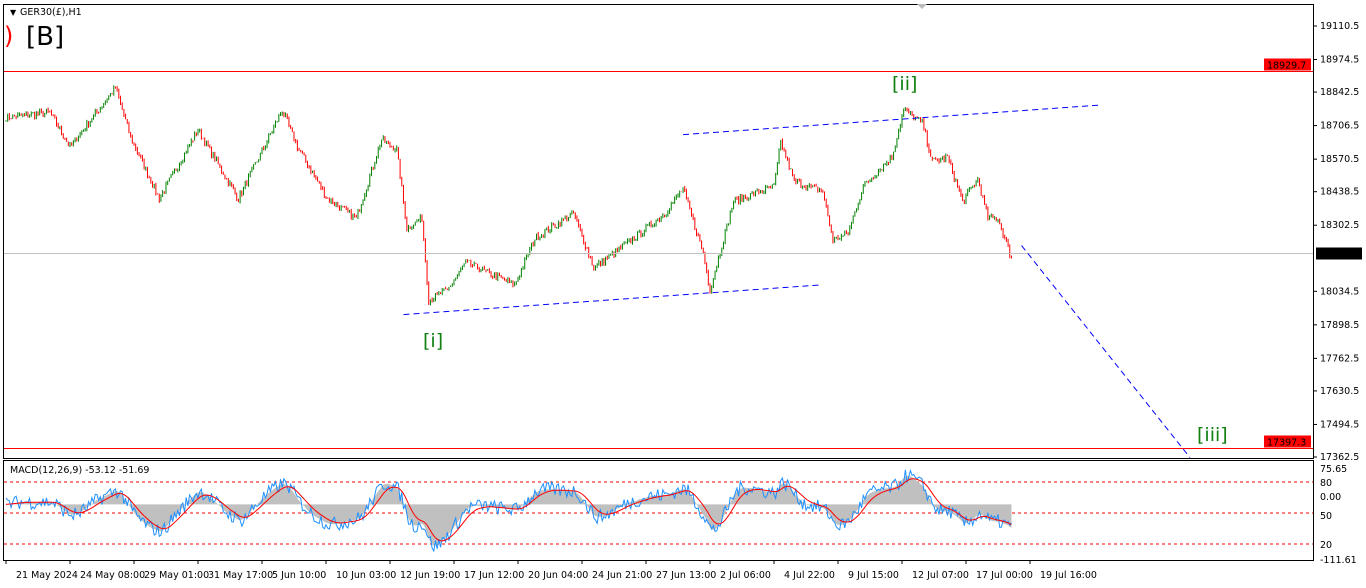 The image size is (1366, 588). What do you see at coordinates (1339, 60) in the screenshot?
I see `price-tick-label: 18974.5` at bounding box center [1339, 60].